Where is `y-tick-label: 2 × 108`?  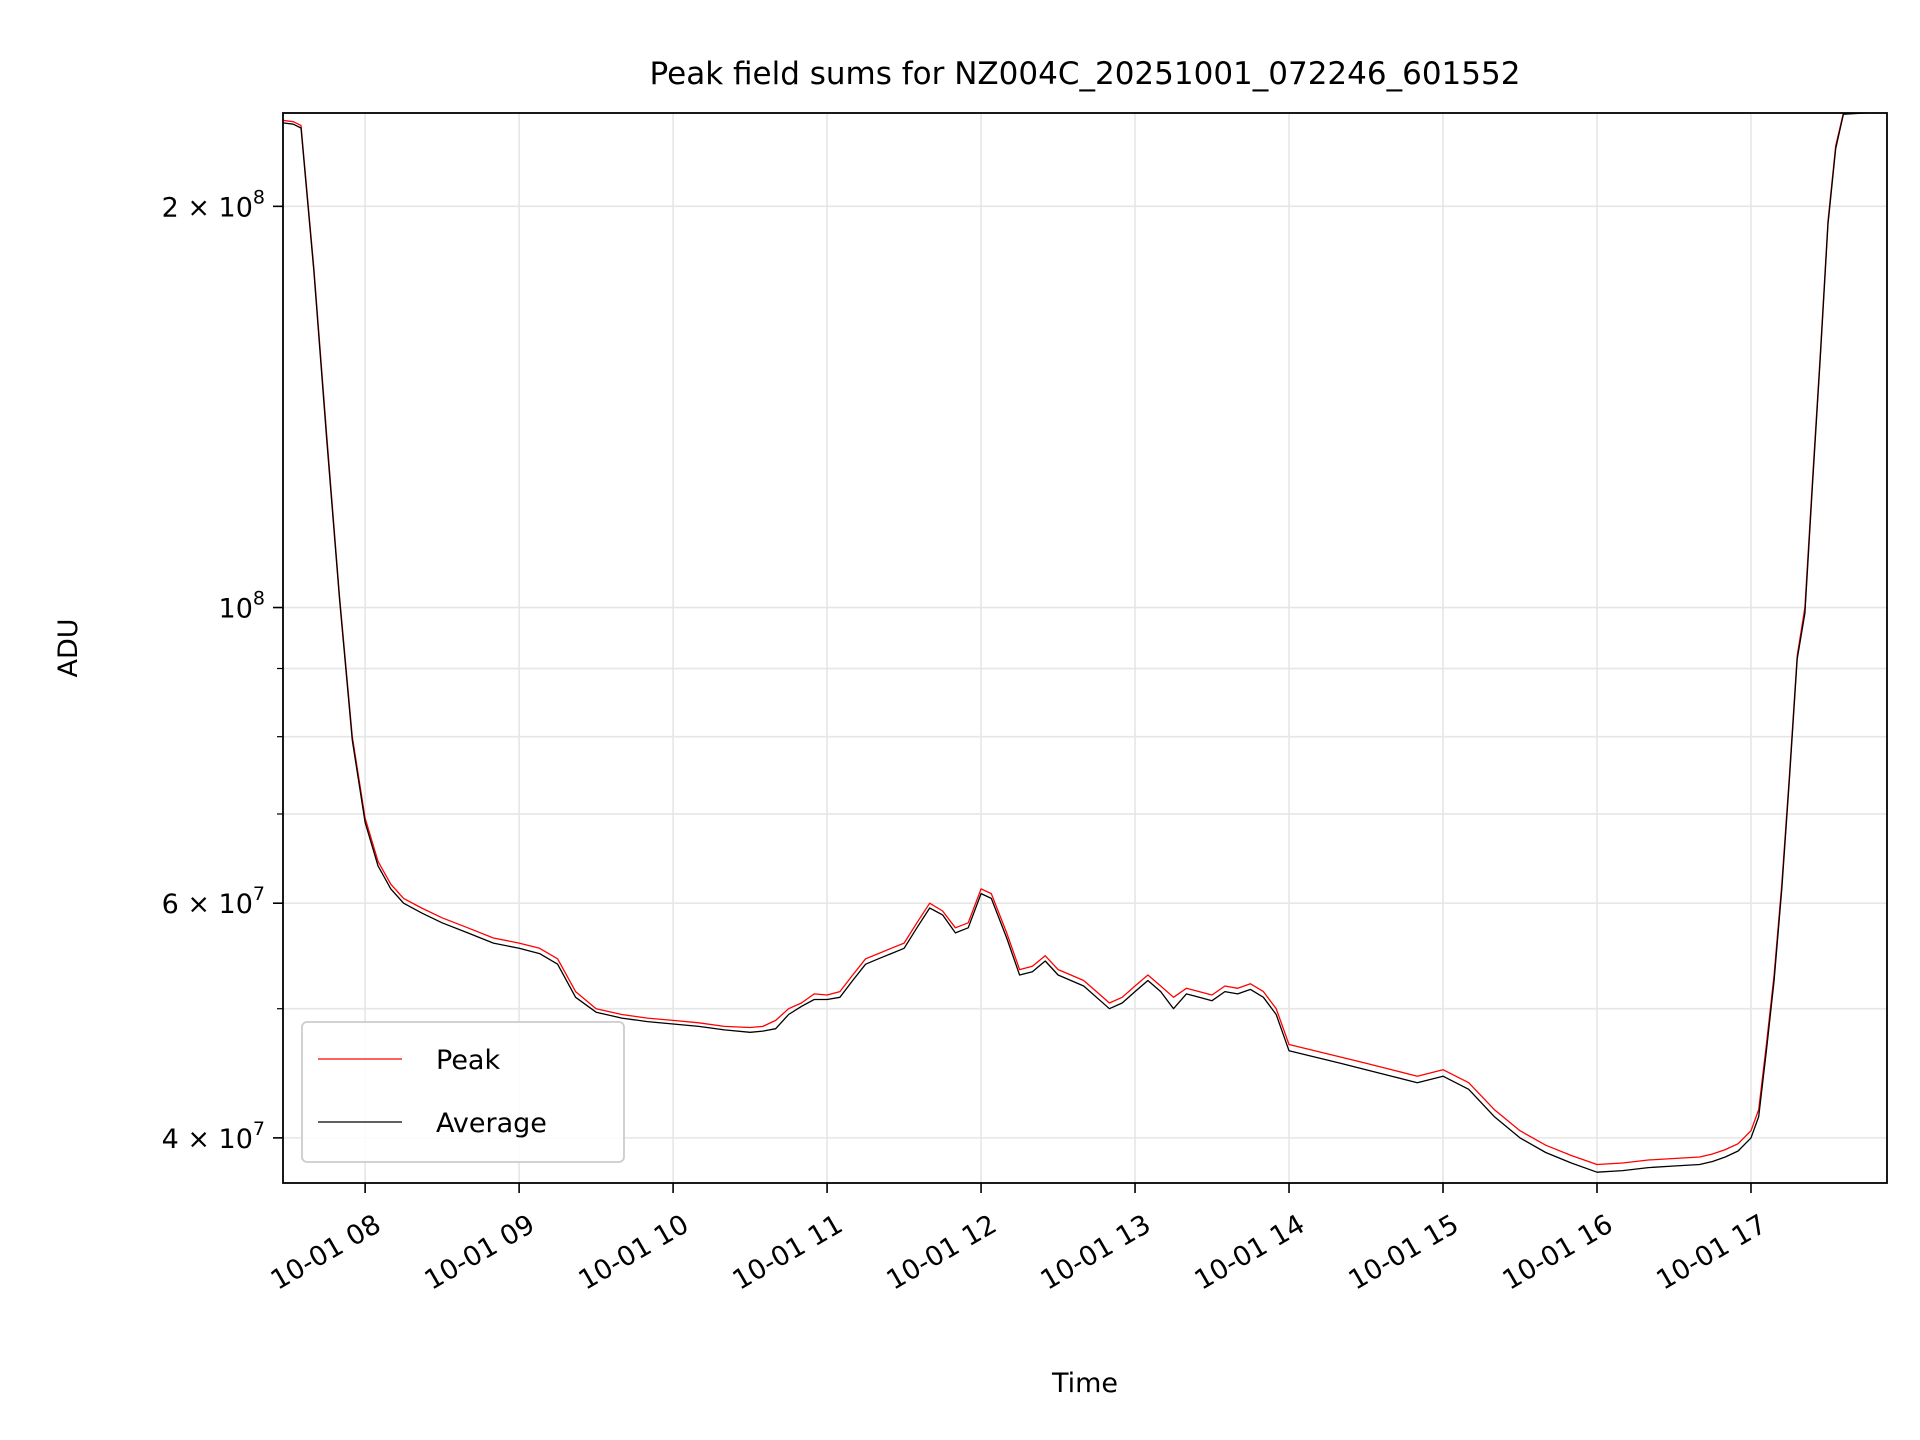
y-tick-label: 2 × 108 is located at coordinates (213, 204).